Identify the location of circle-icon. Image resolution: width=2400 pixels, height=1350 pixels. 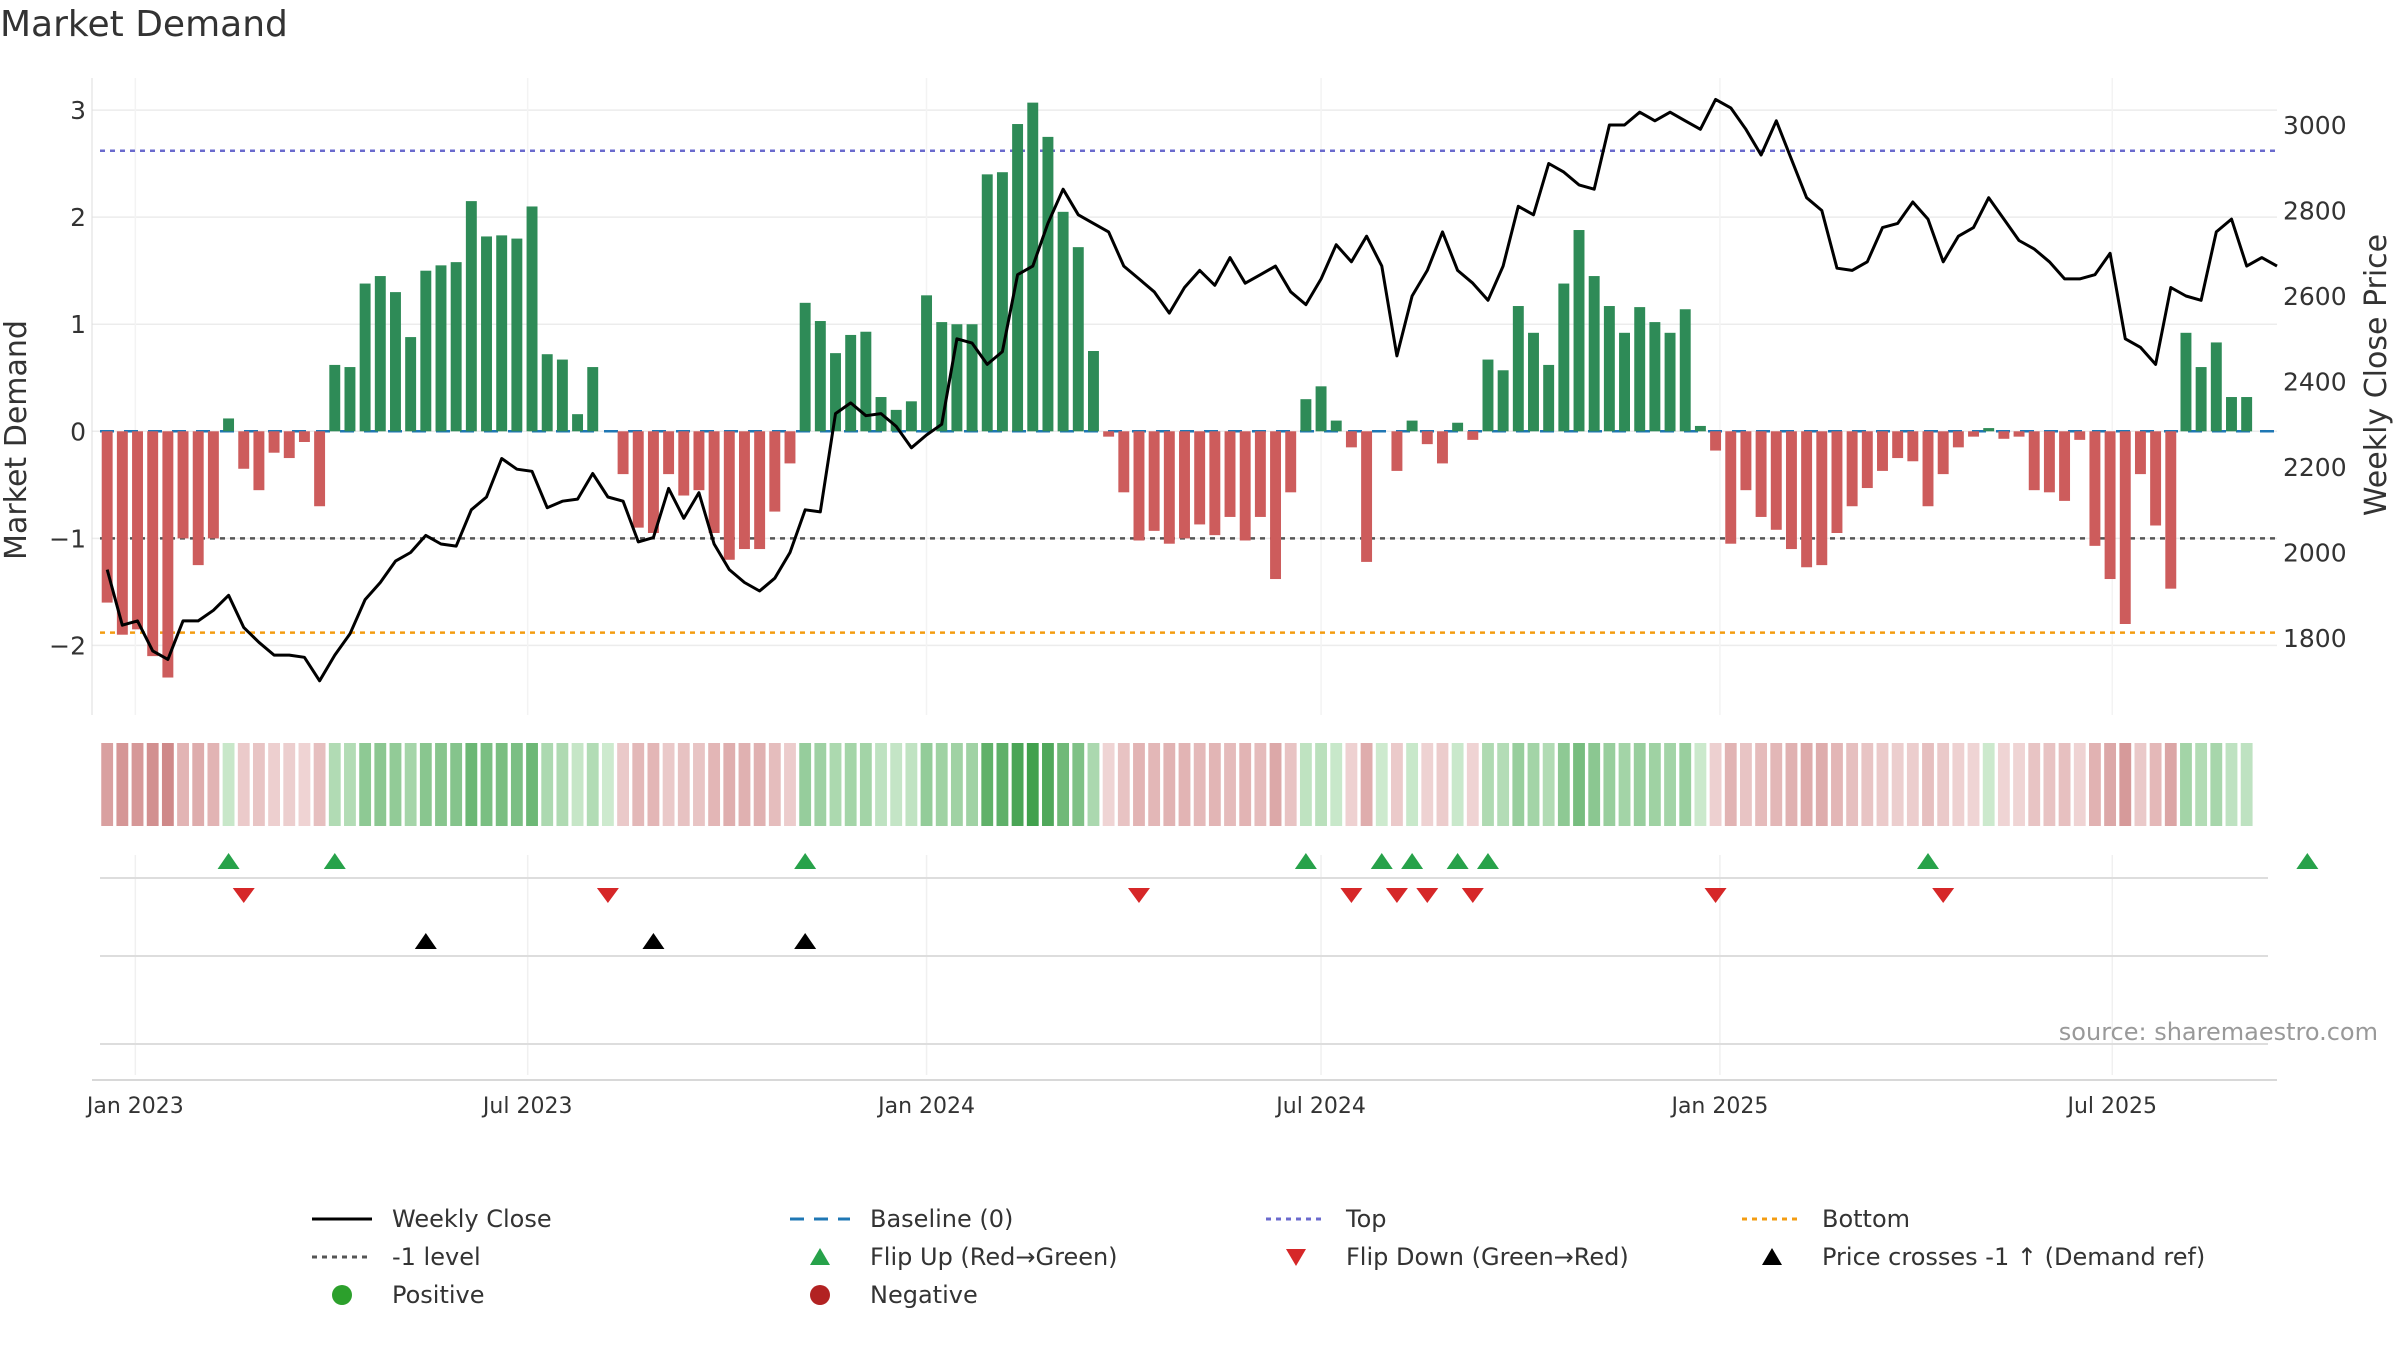
(820, 1295).